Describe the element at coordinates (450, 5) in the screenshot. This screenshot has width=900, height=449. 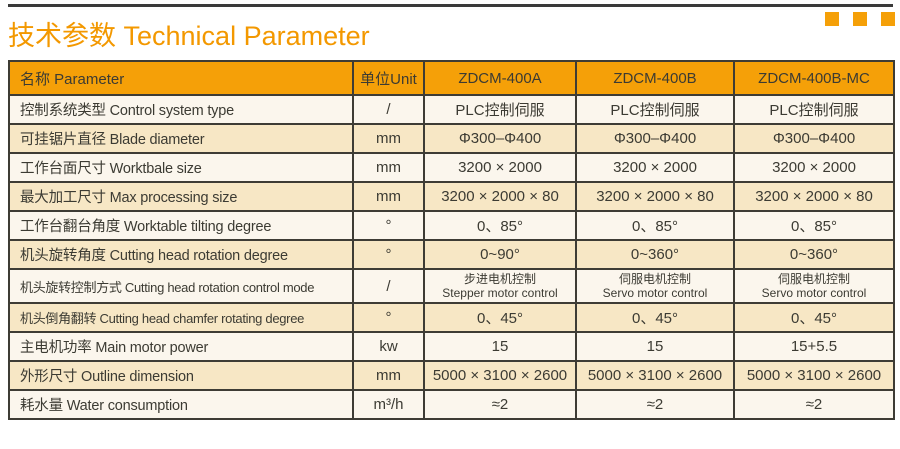
I see `top-rule-divider` at that location.